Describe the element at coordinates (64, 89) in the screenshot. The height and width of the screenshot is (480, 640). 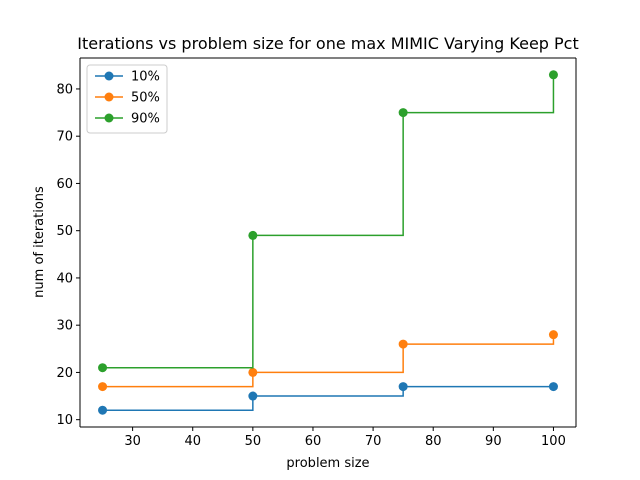
I see `y-tick-label-7: 80` at that location.